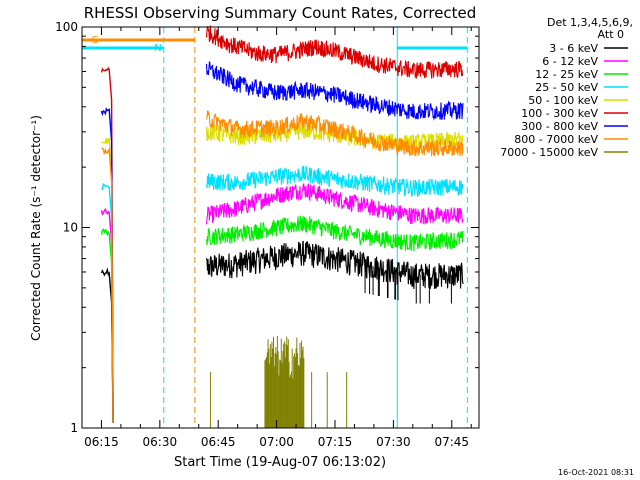 The image size is (640, 480). I want to click on y-axis-label: Corrected Count Rate (s⁻¹ detector⁻¹), so click(36, 228).